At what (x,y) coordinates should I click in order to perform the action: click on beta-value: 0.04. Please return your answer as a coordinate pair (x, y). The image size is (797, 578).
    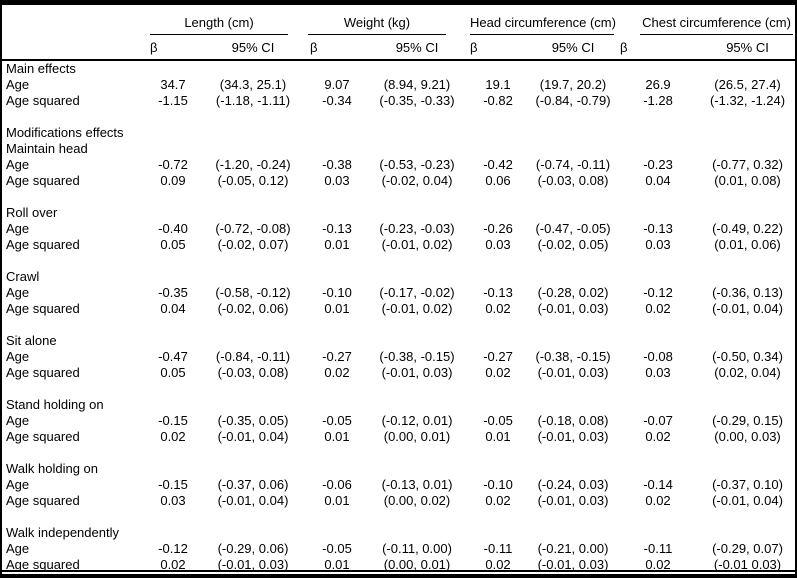
    Looking at the image, I should click on (658, 180).